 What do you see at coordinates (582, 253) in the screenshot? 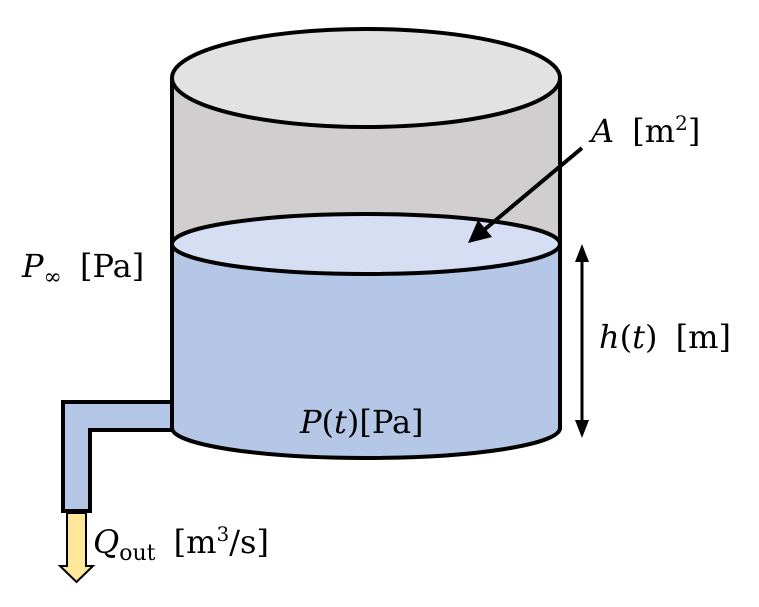
I see `height-arrowhead-top` at bounding box center [582, 253].